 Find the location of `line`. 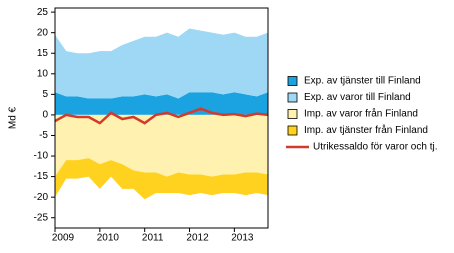

line is located at coordinates (161, 116).